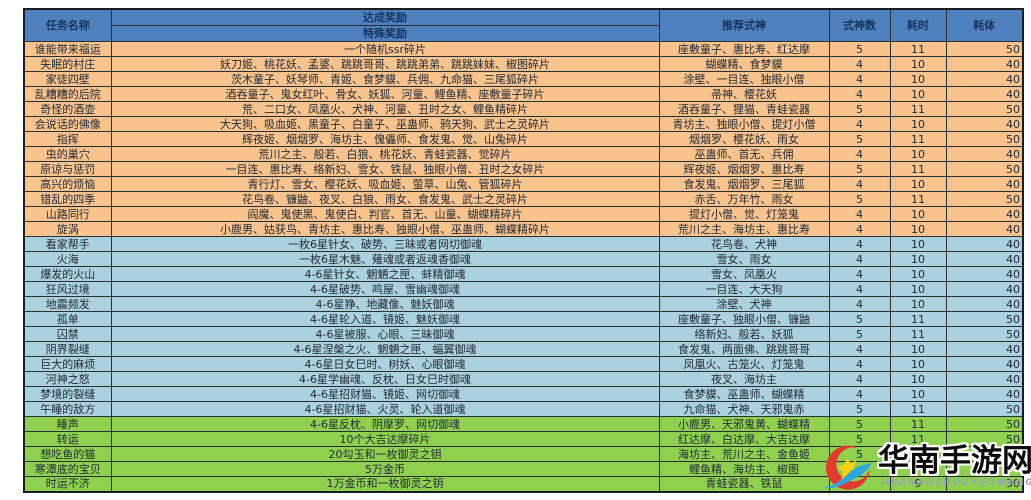 The image size is (1031, 500). What do you see at coordinates (744, 214) in the screenshot?
I see `shikigami-cell: 提灯小僧、觉、灯笼鬼` at bounding box center [744, 214].